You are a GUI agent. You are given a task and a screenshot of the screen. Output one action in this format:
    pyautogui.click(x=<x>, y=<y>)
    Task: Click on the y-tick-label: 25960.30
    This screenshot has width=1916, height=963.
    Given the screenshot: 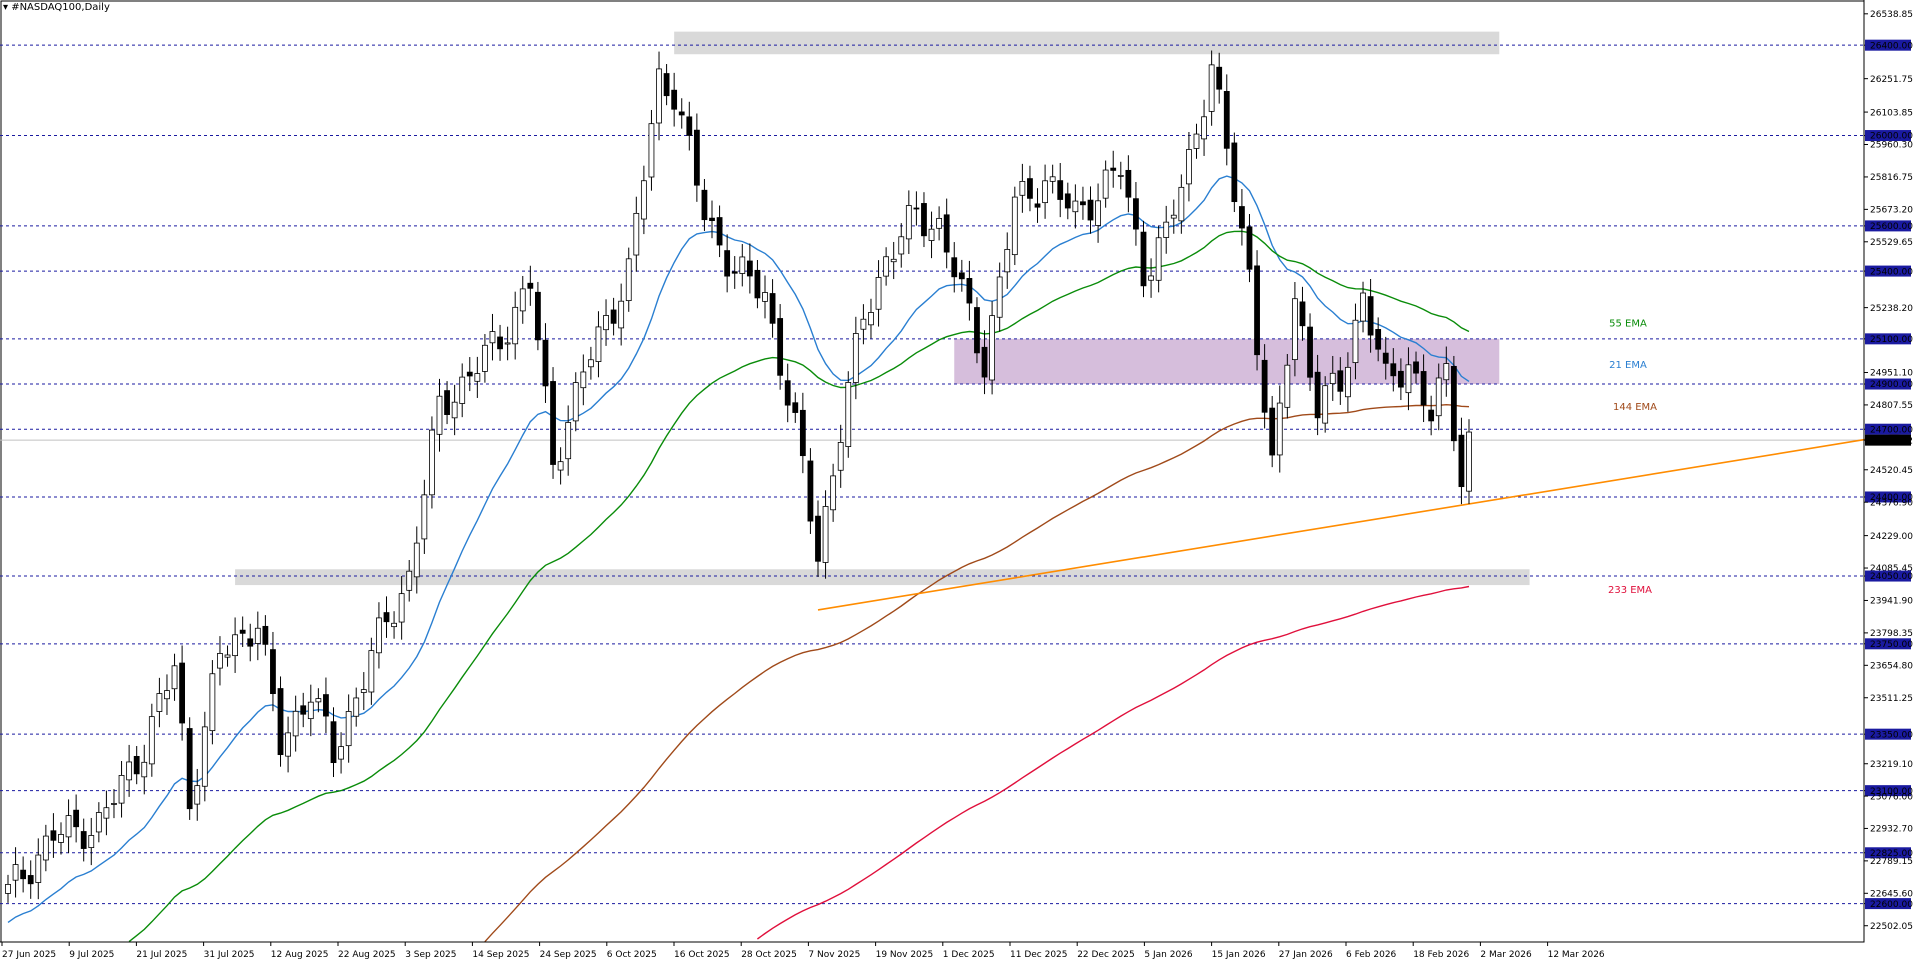 What is the action you would take?
    pyautogui.click(x=1891, y=146)
    